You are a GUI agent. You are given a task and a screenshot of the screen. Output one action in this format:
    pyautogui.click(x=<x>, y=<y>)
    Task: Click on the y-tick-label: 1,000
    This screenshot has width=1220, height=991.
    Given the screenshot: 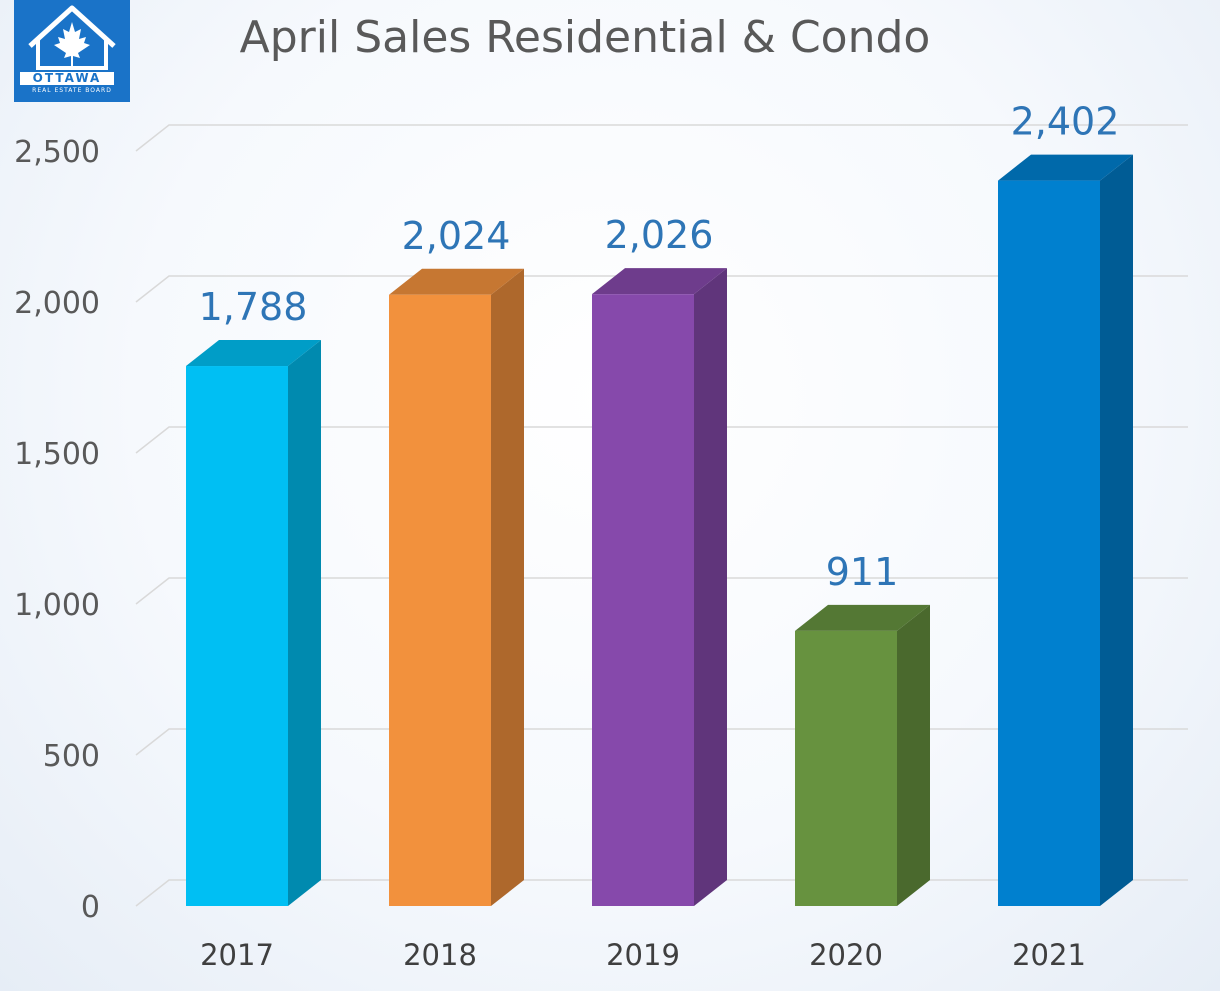 What is the action you would take?
    pyautogui.click(x=57, y=605)
    